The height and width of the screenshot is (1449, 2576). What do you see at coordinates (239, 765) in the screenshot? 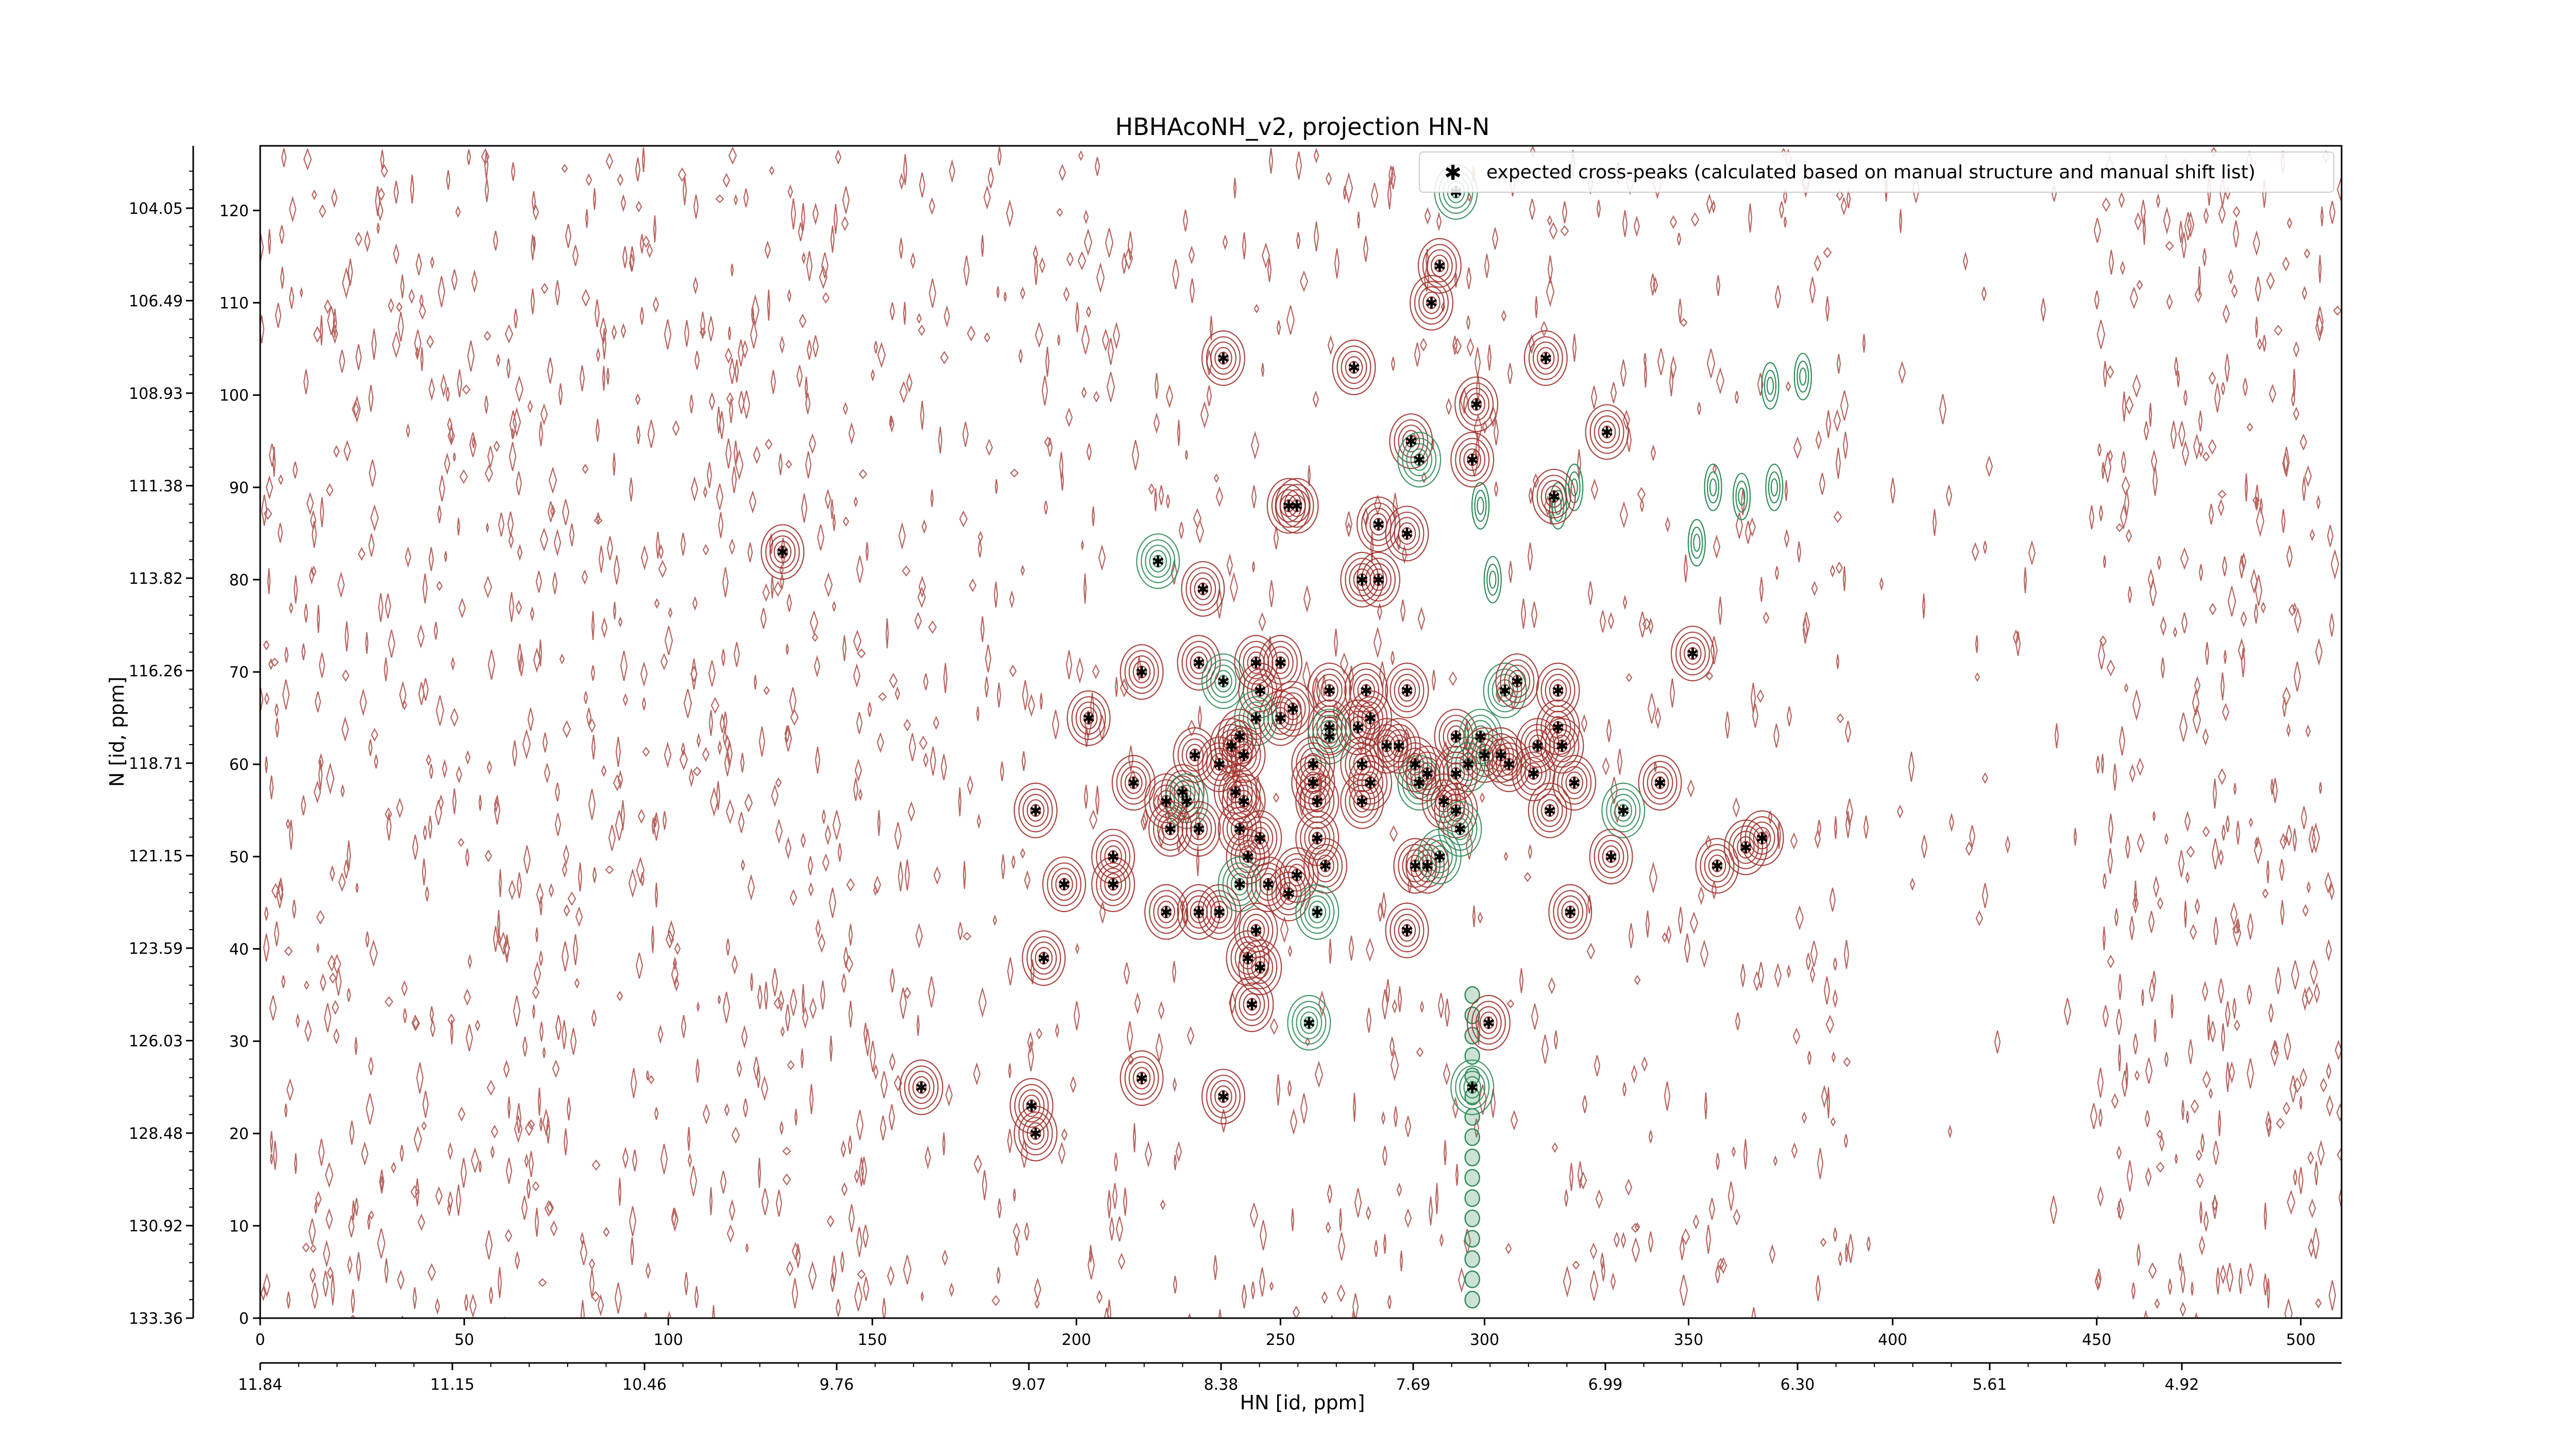
I see `y-tick-label: 60` at bounding box center [239, 765].